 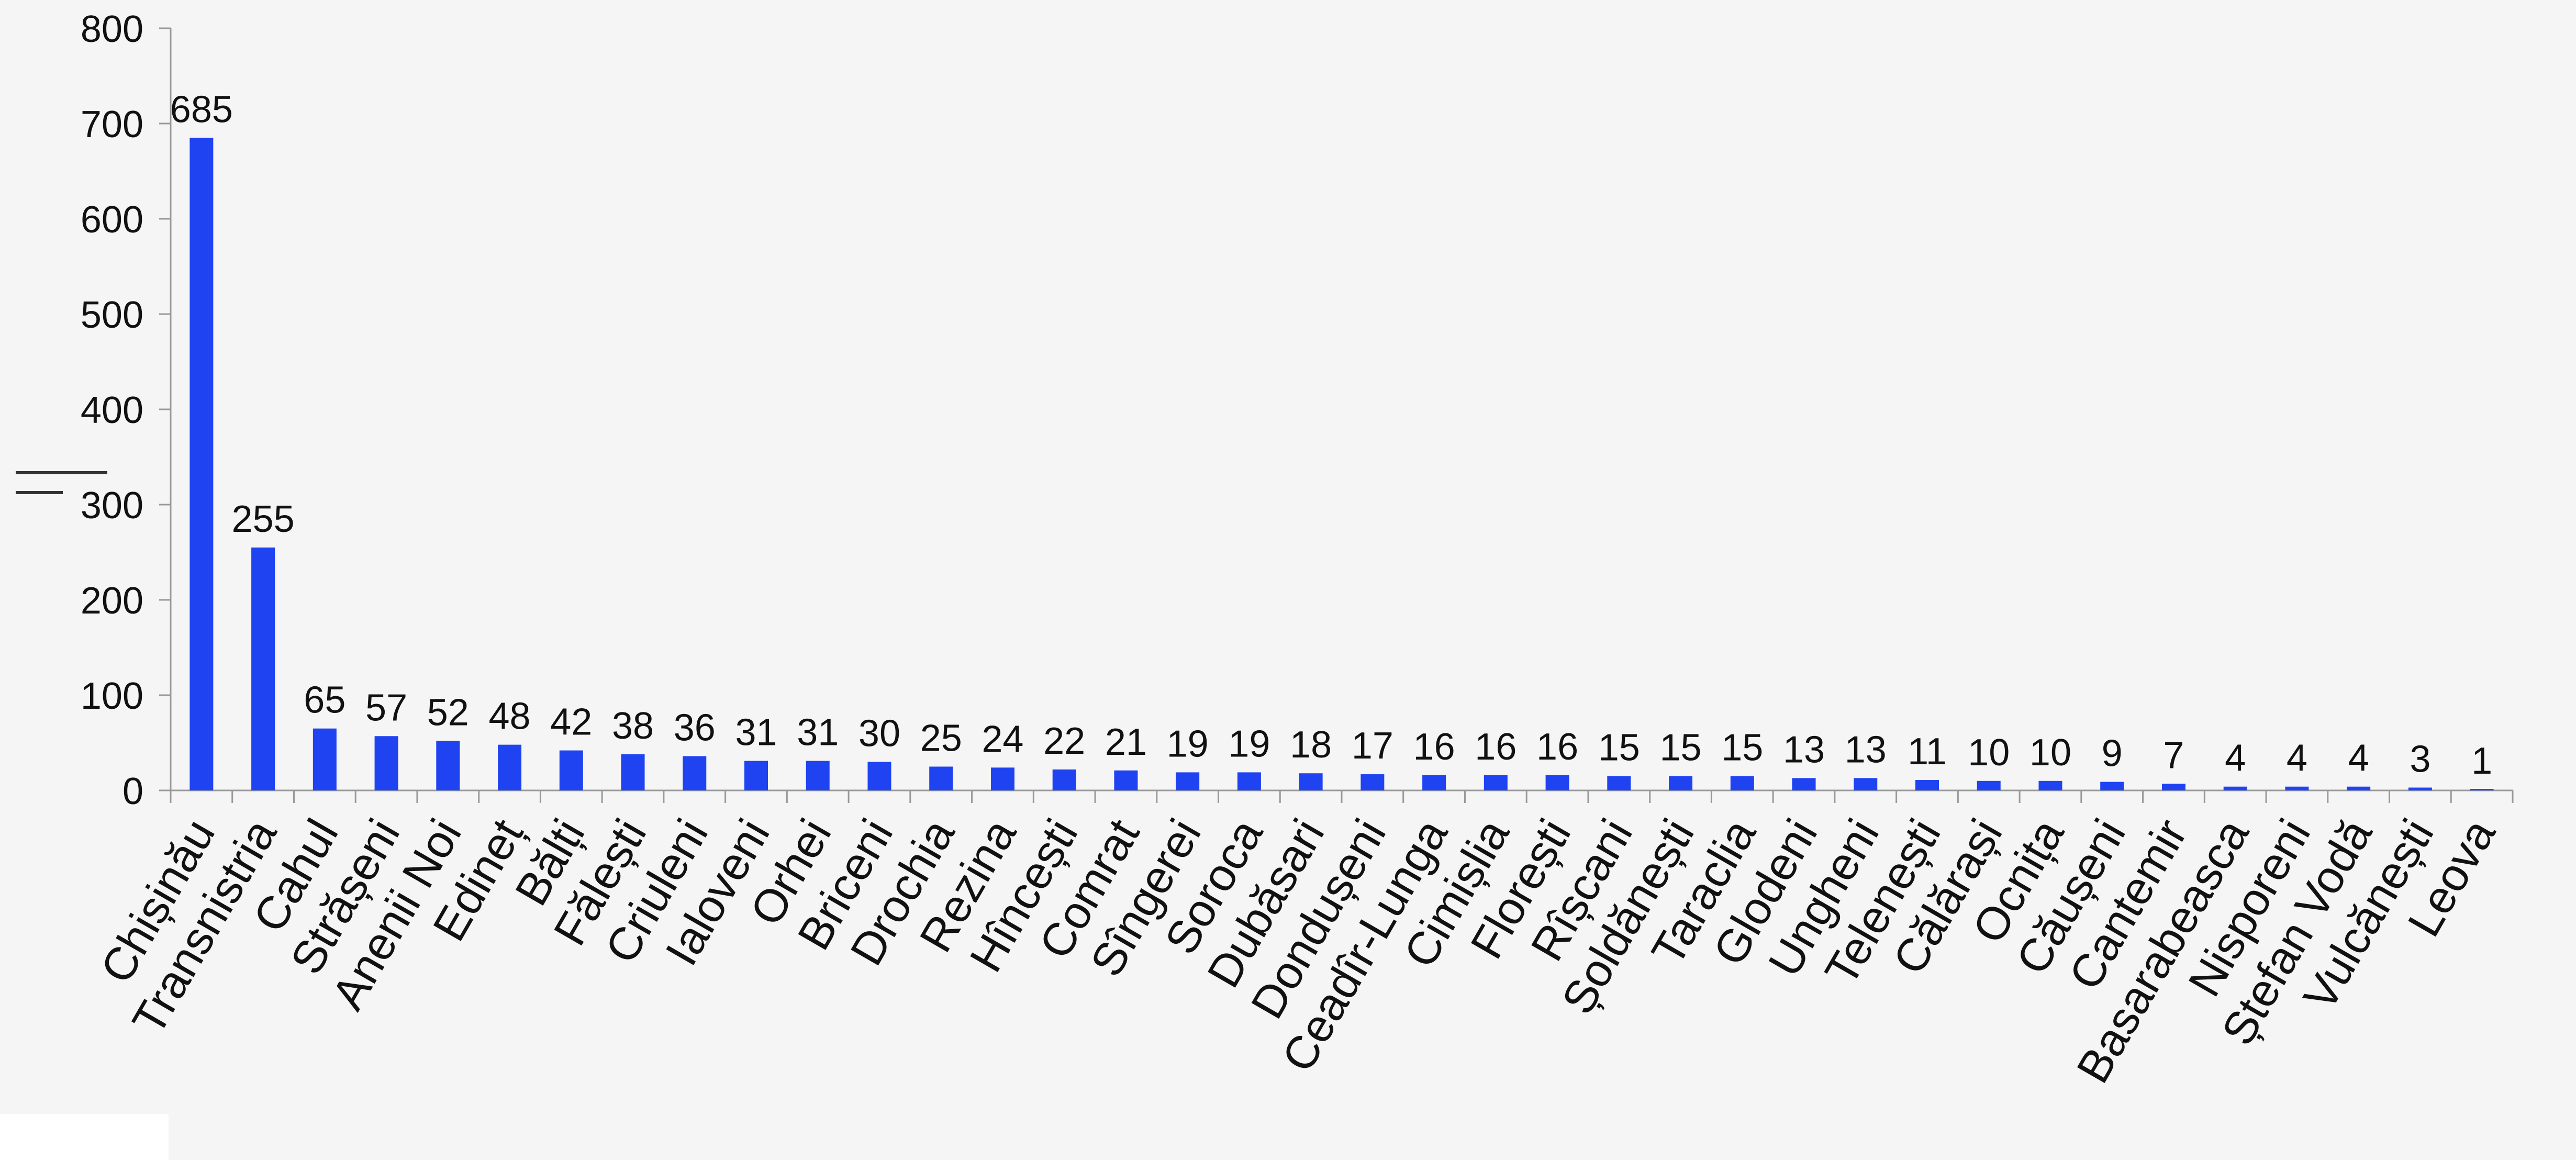 What do you see at coordinates (61, 484) in the screenshot?
I see `y-axis-decoration` at bounding box center [61, 484].